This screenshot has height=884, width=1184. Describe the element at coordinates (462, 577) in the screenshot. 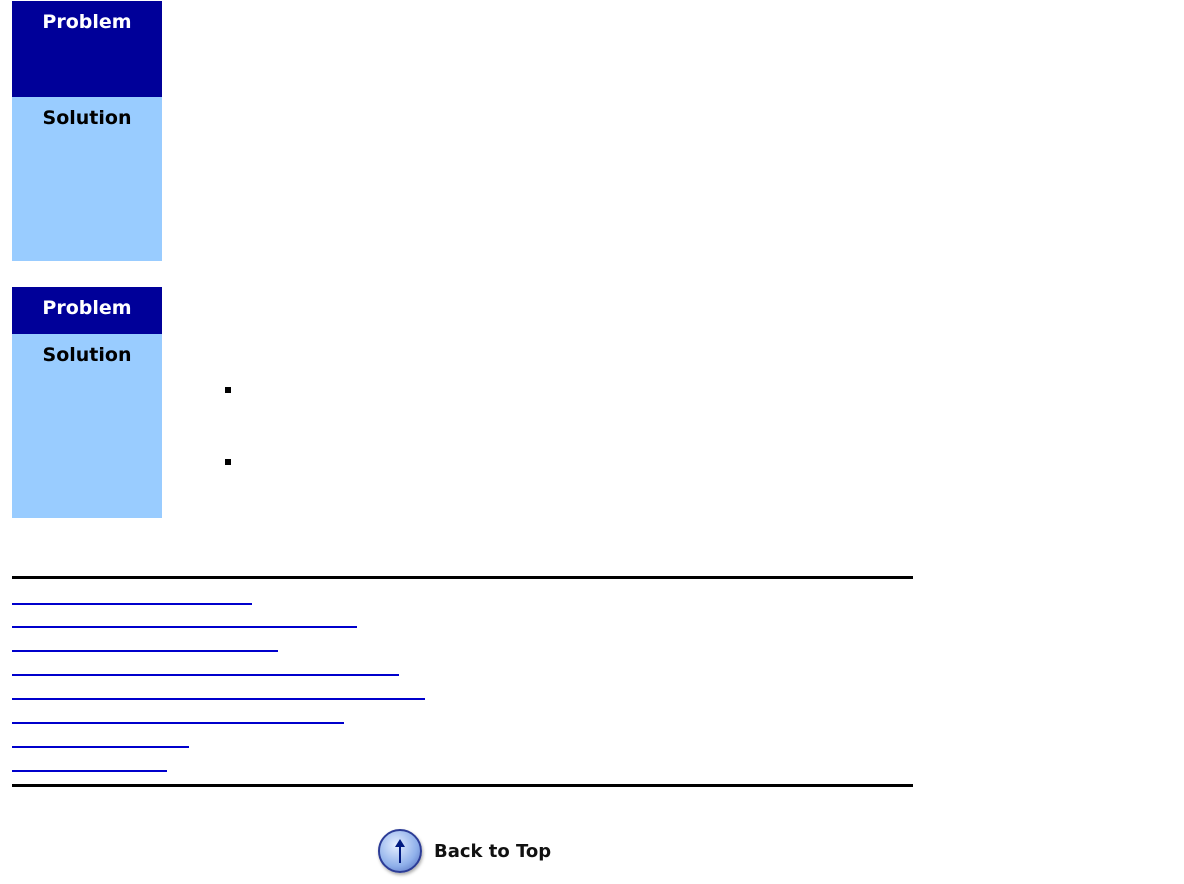

I see `divider-top` at that location.